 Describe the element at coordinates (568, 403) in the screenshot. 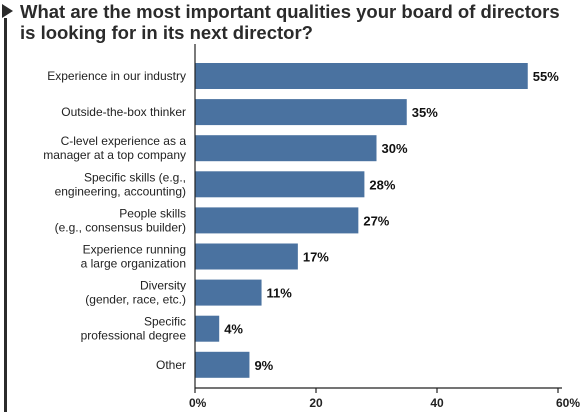

I see `x-tick-label-3: 60%` at that location.